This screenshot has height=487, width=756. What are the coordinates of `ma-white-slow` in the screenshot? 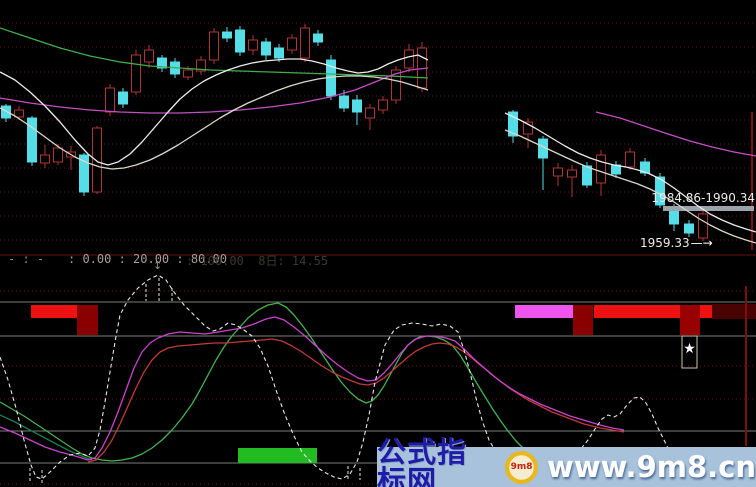 It's located at (214, 122).